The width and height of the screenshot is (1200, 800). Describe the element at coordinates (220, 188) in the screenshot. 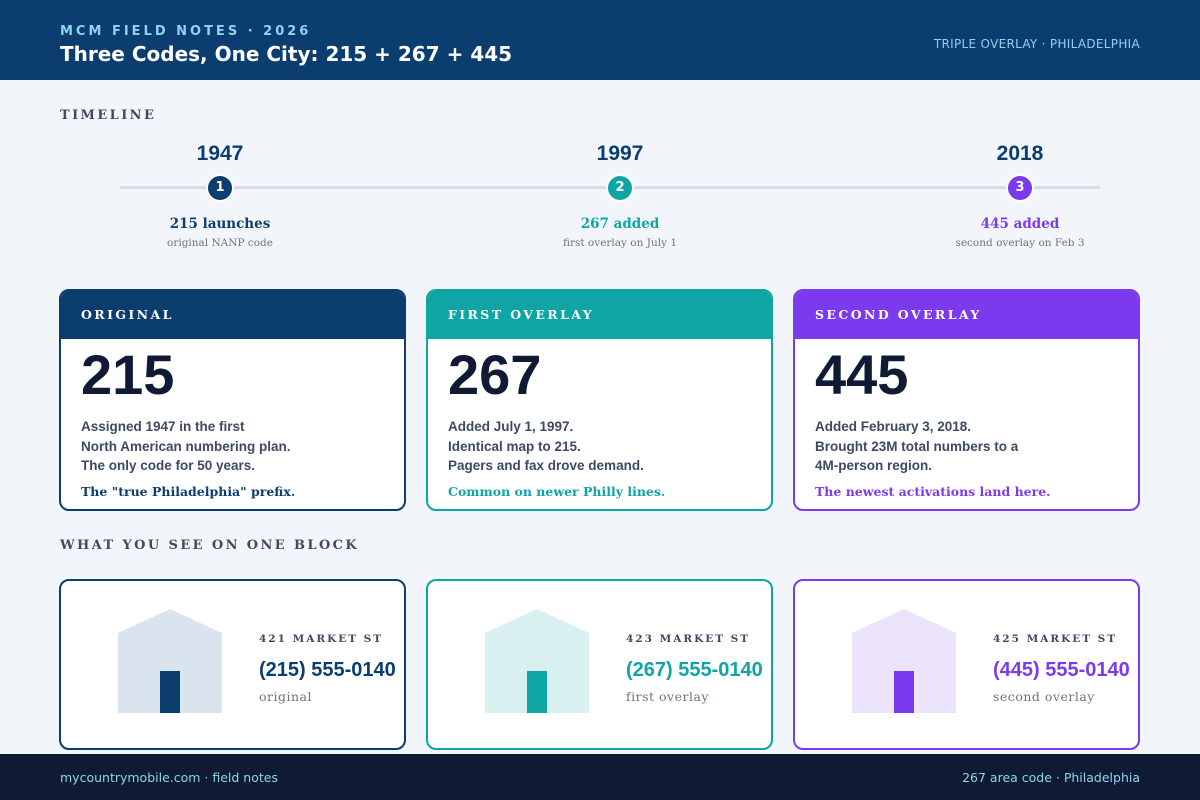

I see `timeline-step-marker: 1` at that location.